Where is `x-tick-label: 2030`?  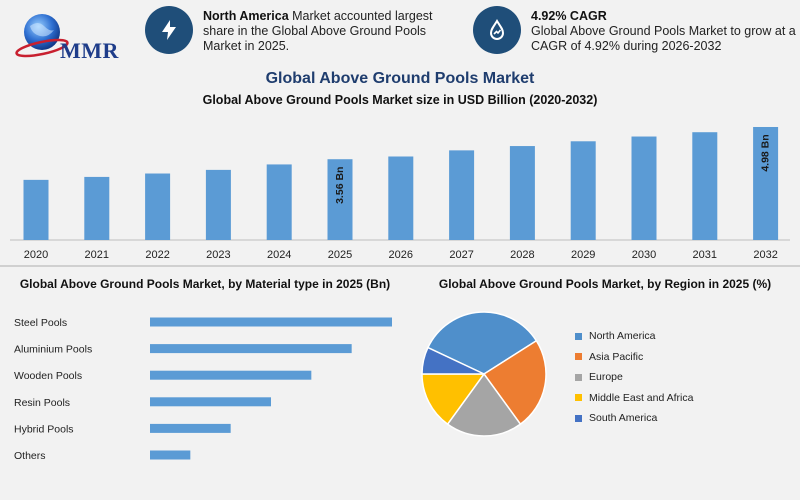
x-tick-label: 2030 is located at coordinates (644, 255).